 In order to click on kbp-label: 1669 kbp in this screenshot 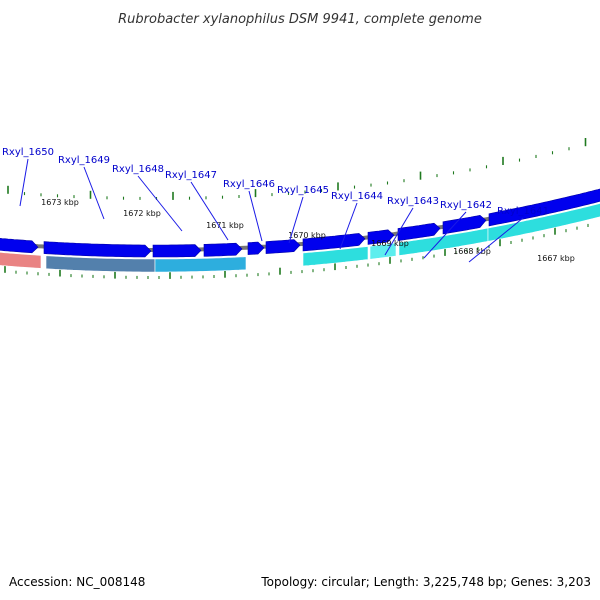, I will do `click(390, 243)`.